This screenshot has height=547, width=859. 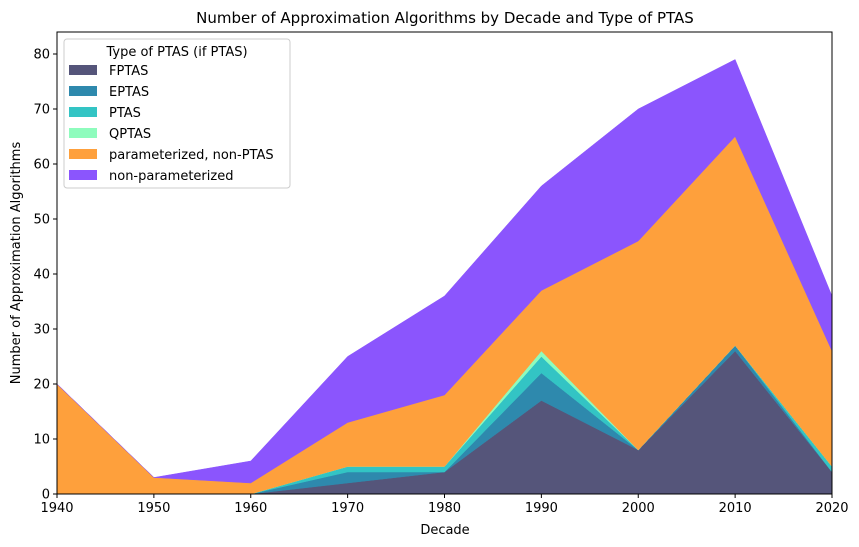 I want to click on legend-title: Type of PTAS (if PTAS), so click(x=176, y=52).